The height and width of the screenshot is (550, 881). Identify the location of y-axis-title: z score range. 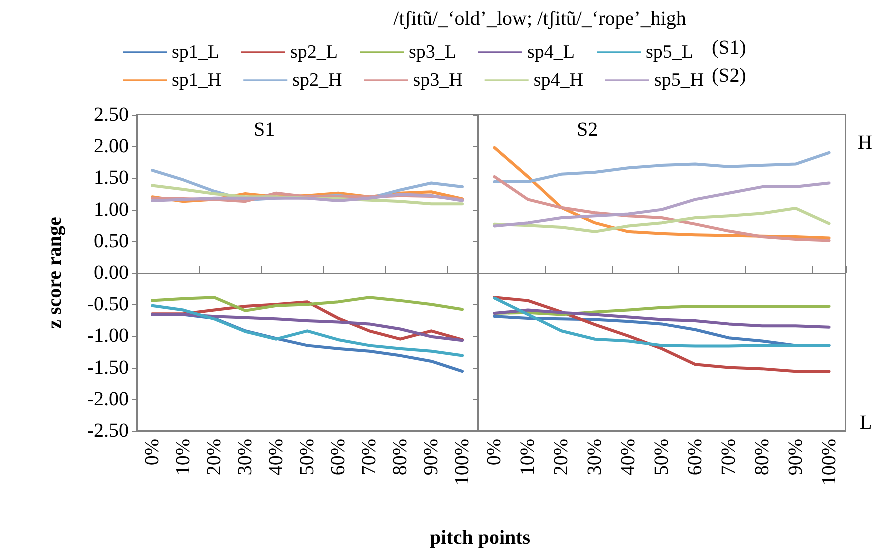
(55, 272).